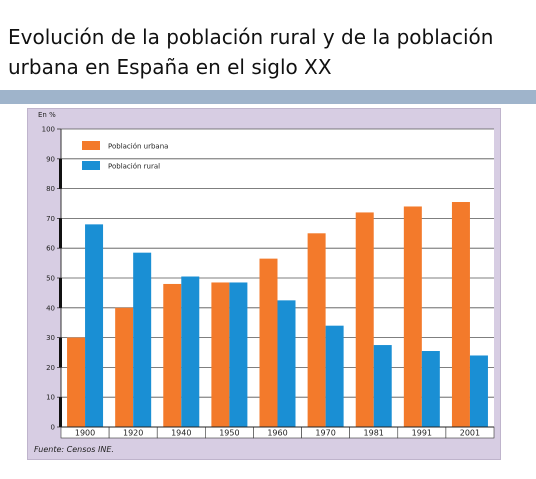  Describe the element at coordinates (85, 433) in the screenshot. I see `x-tick-label: 1900` at that location.